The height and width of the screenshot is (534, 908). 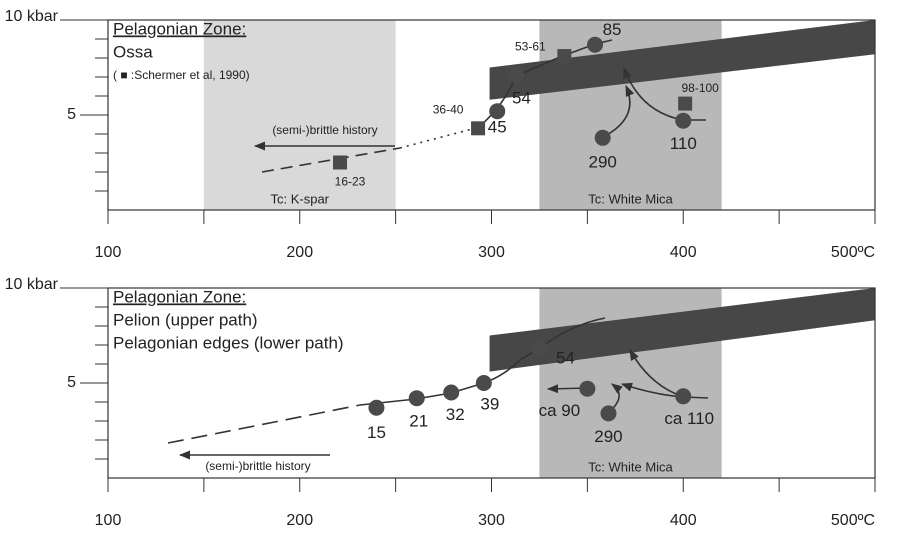 What do you see at coordinates (612, 29) in the screenshot?
I see `point-label: 85` at bounding box center [612, 29].